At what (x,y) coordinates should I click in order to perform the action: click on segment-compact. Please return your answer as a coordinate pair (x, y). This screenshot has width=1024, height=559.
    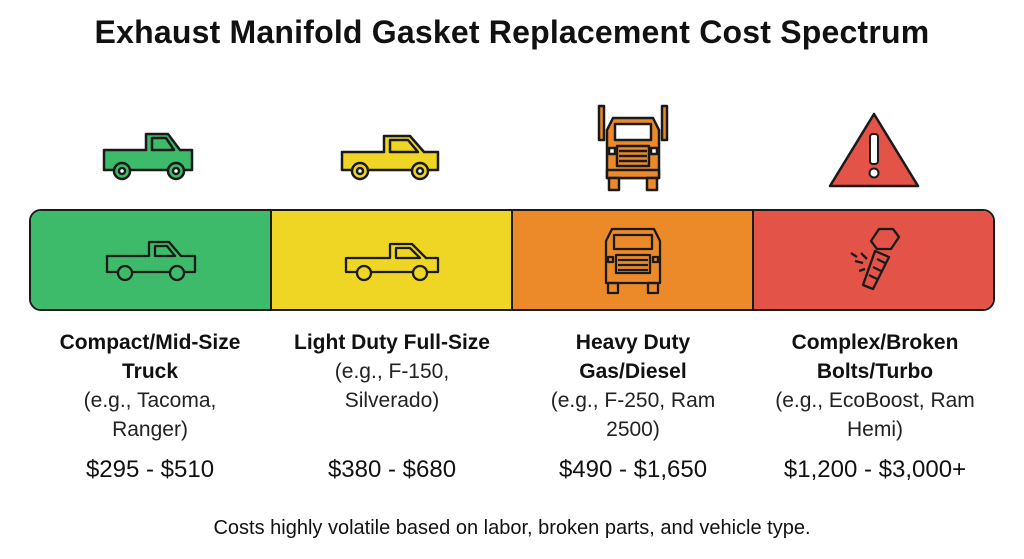
    Looking at the image, I should click on (151, 260).